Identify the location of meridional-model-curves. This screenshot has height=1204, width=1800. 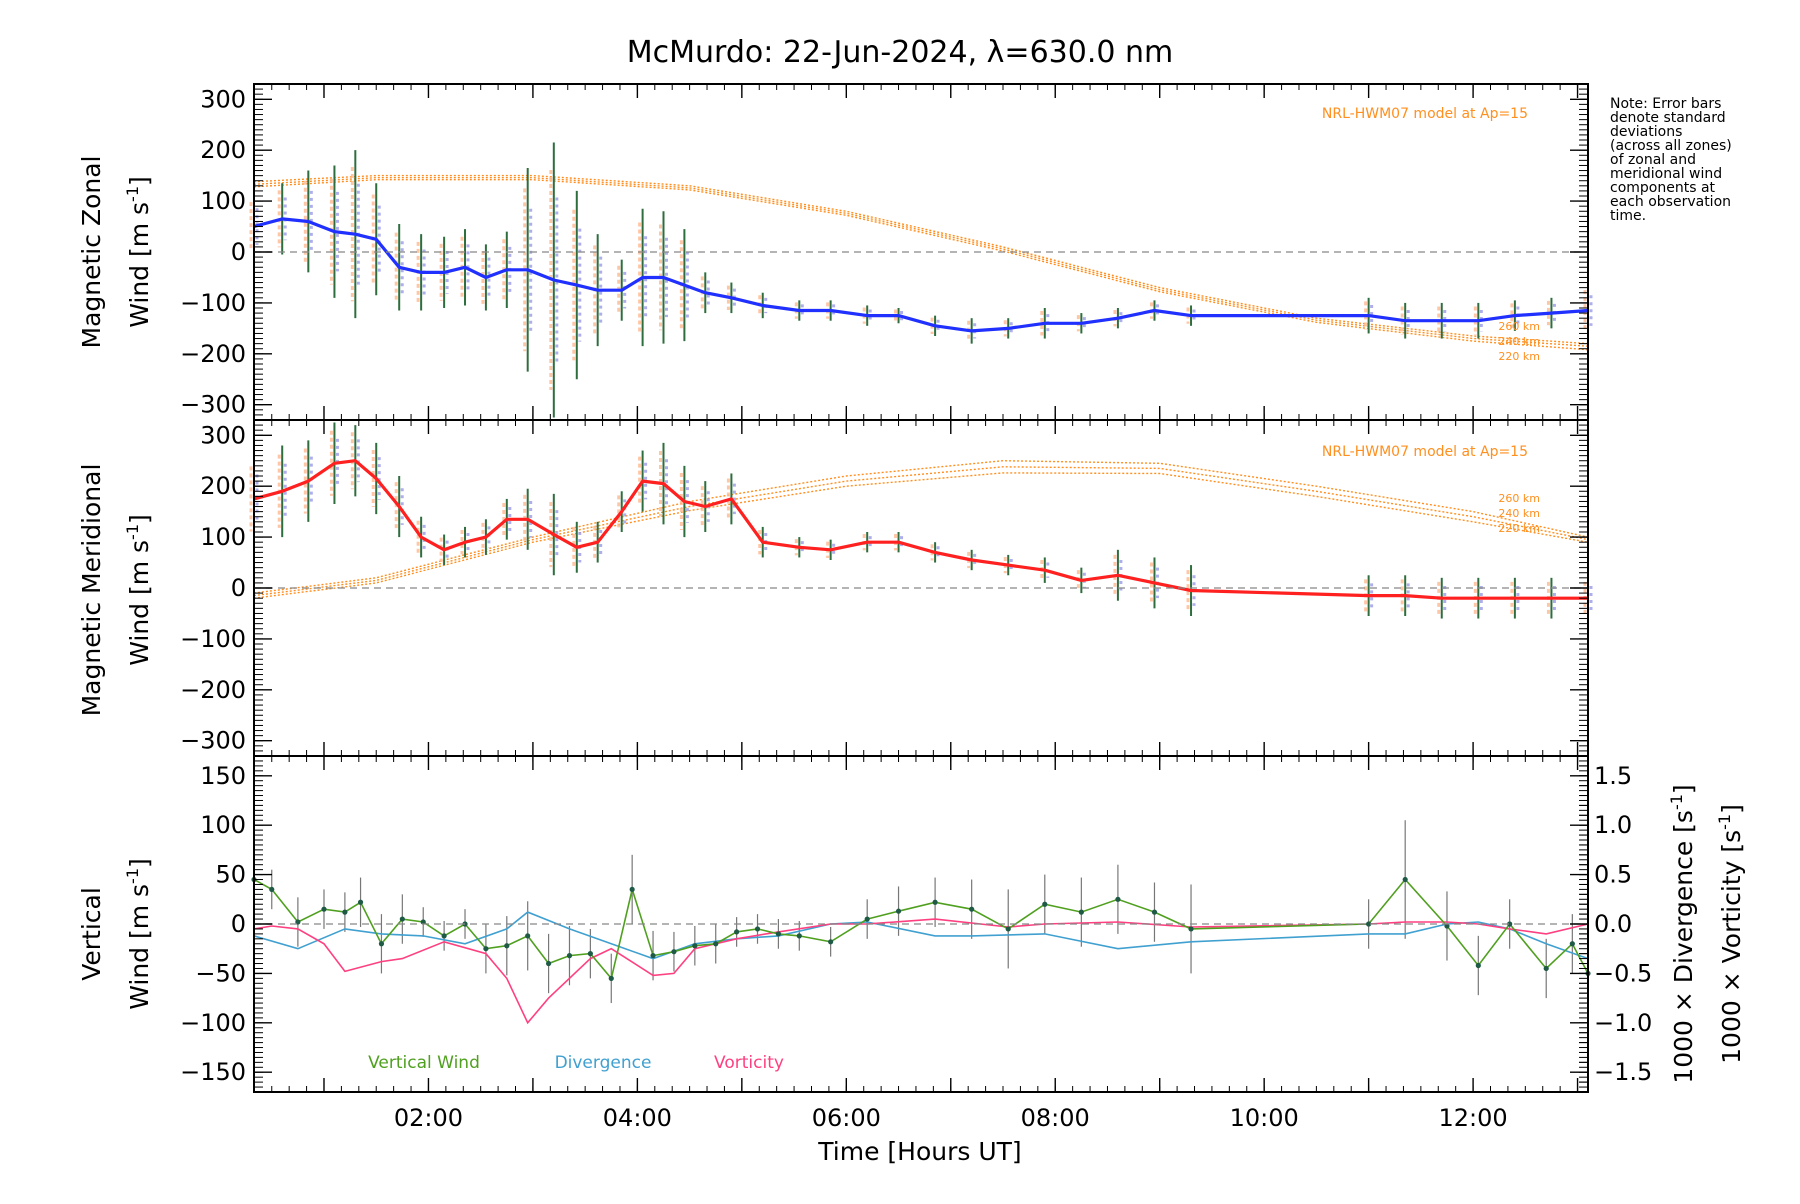
(921, 529).